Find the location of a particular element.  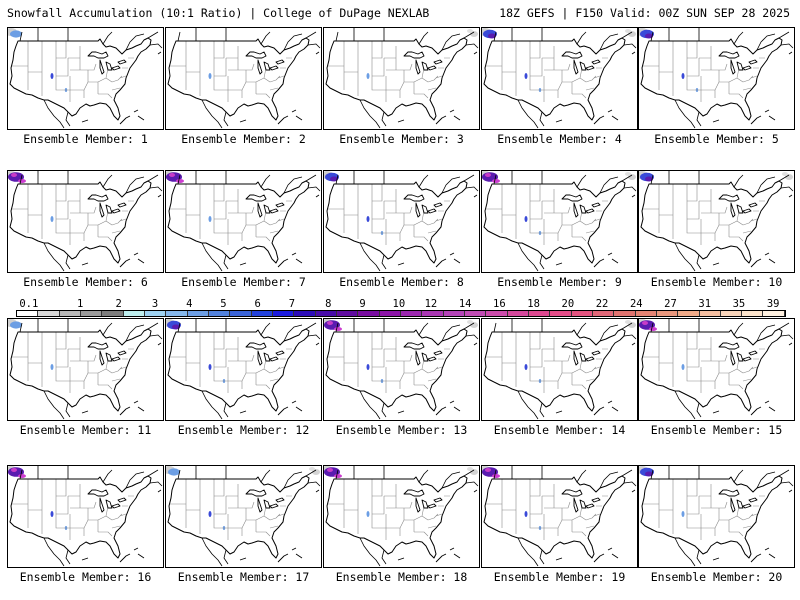

ensemble-member-panel: Ensemble Member: 16 is located at coordinates (85, 524).